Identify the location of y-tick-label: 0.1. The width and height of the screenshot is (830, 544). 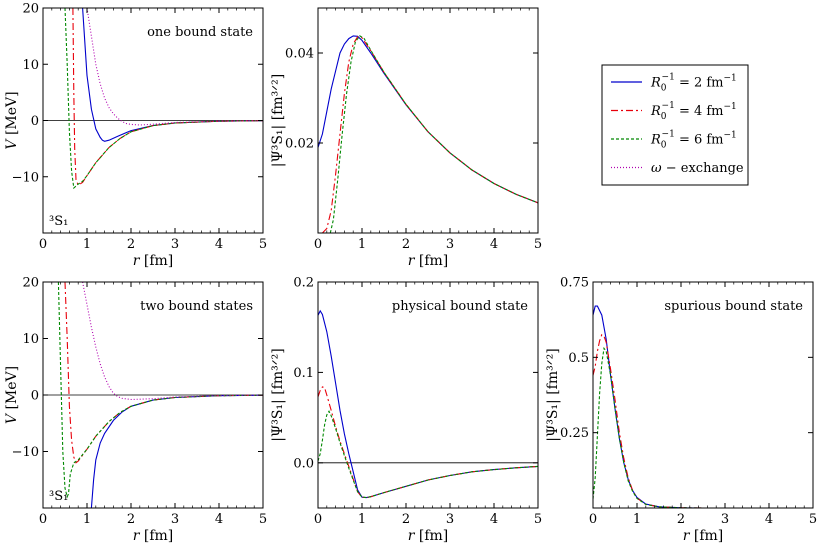
(303, 373).